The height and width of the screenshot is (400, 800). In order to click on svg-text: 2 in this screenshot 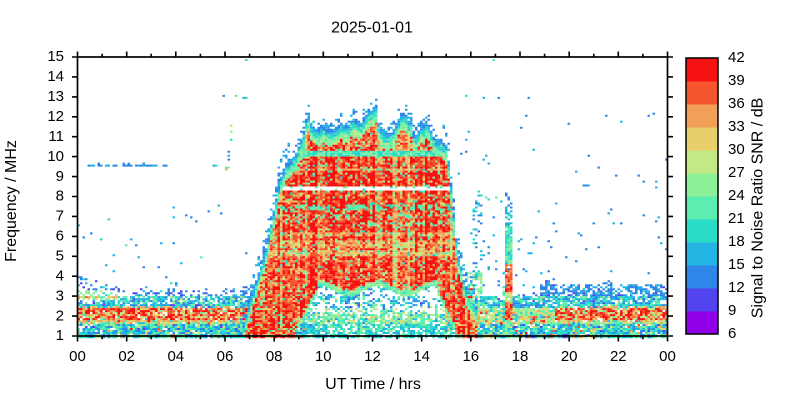, I will do `click(60, 315)`.